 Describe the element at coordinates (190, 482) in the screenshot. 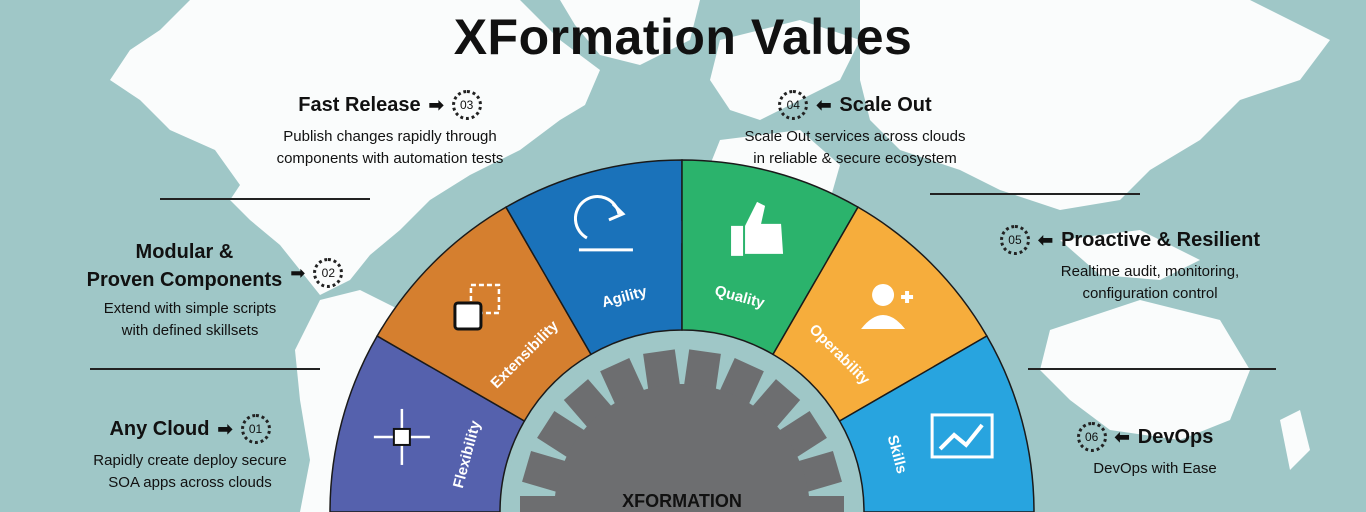

I see `value-desc-line2: SOA apps across clouds` at that location.